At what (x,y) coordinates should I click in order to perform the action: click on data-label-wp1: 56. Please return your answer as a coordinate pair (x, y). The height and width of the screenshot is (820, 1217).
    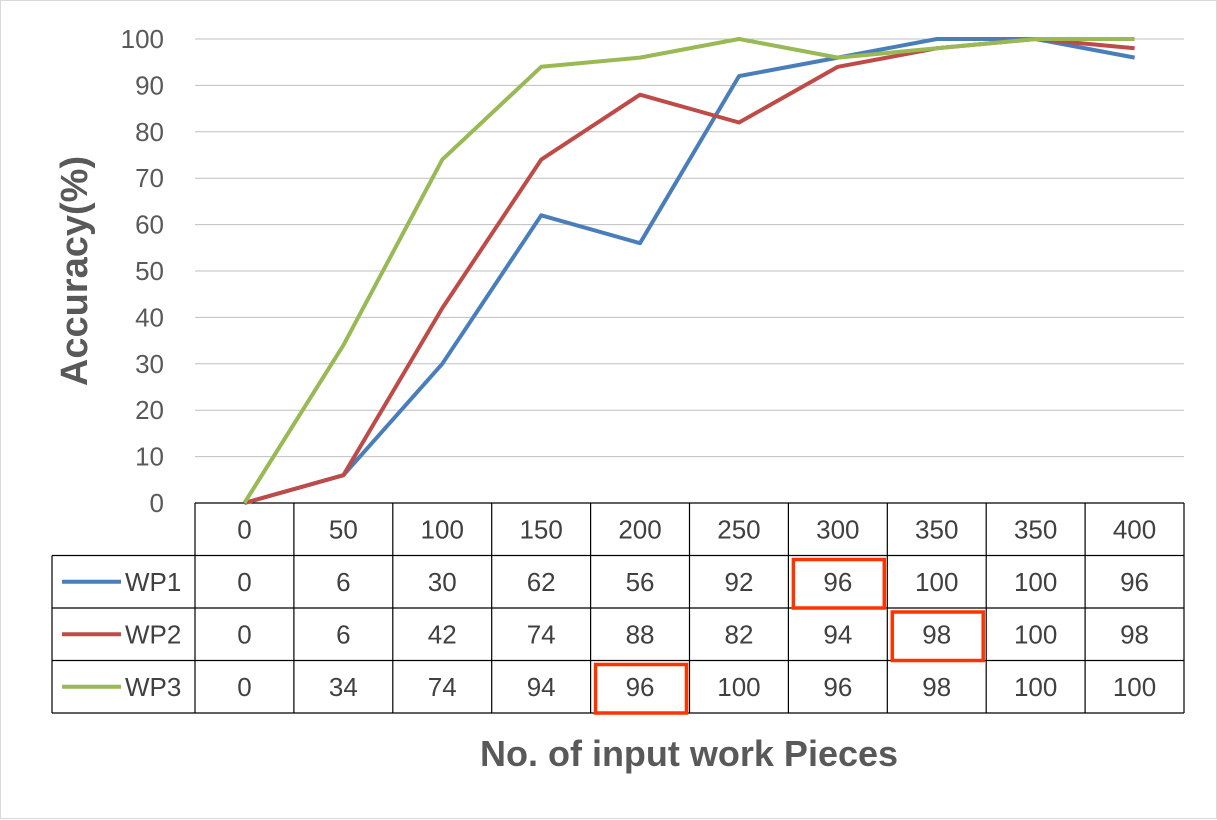
    Looking at the image, I should click on (640, 582).